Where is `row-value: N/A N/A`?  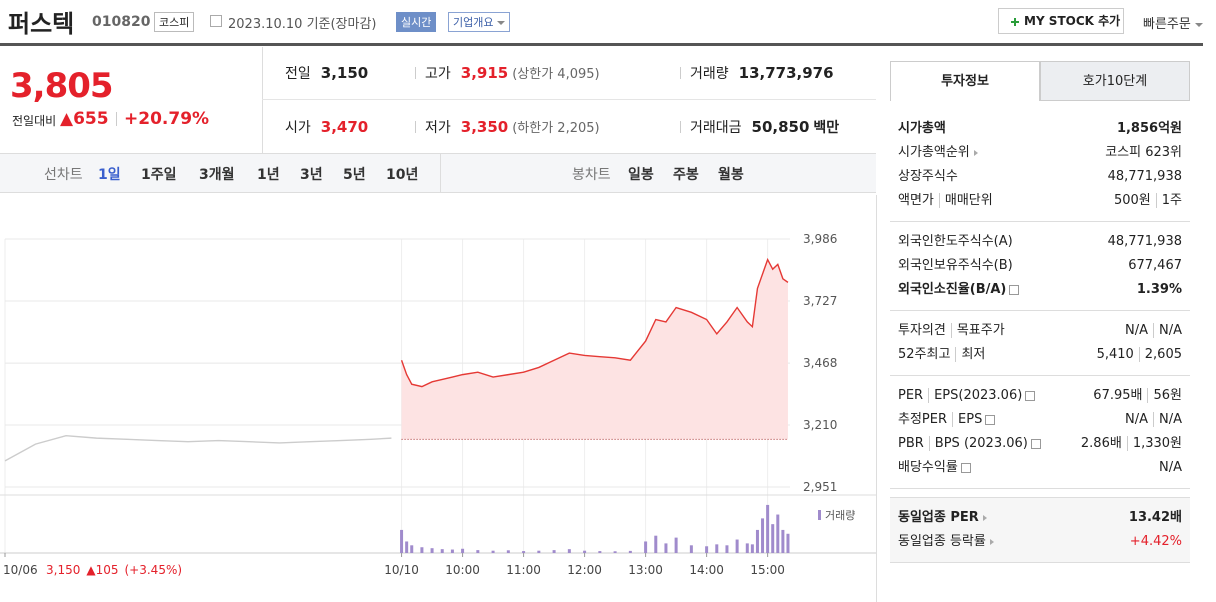 row-value: N/A N/A is located at coordinates (1153, 420).